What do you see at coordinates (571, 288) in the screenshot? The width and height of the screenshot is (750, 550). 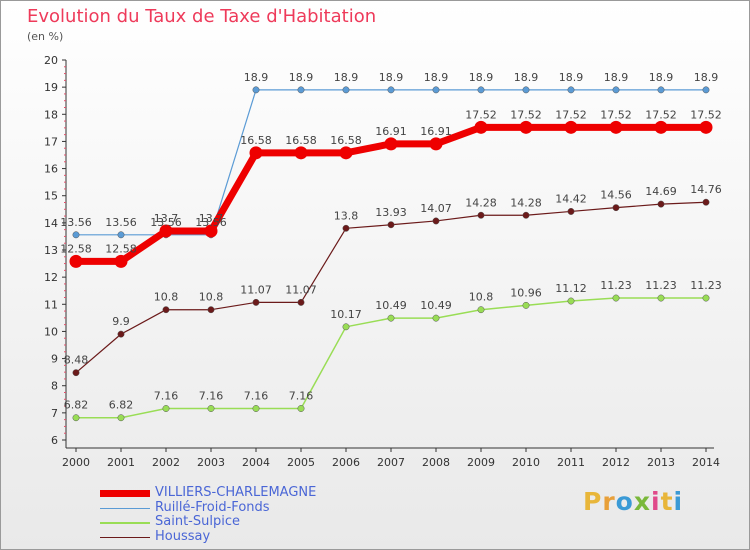 I see `data-label: 11.12` at bounding box center [571, 288].